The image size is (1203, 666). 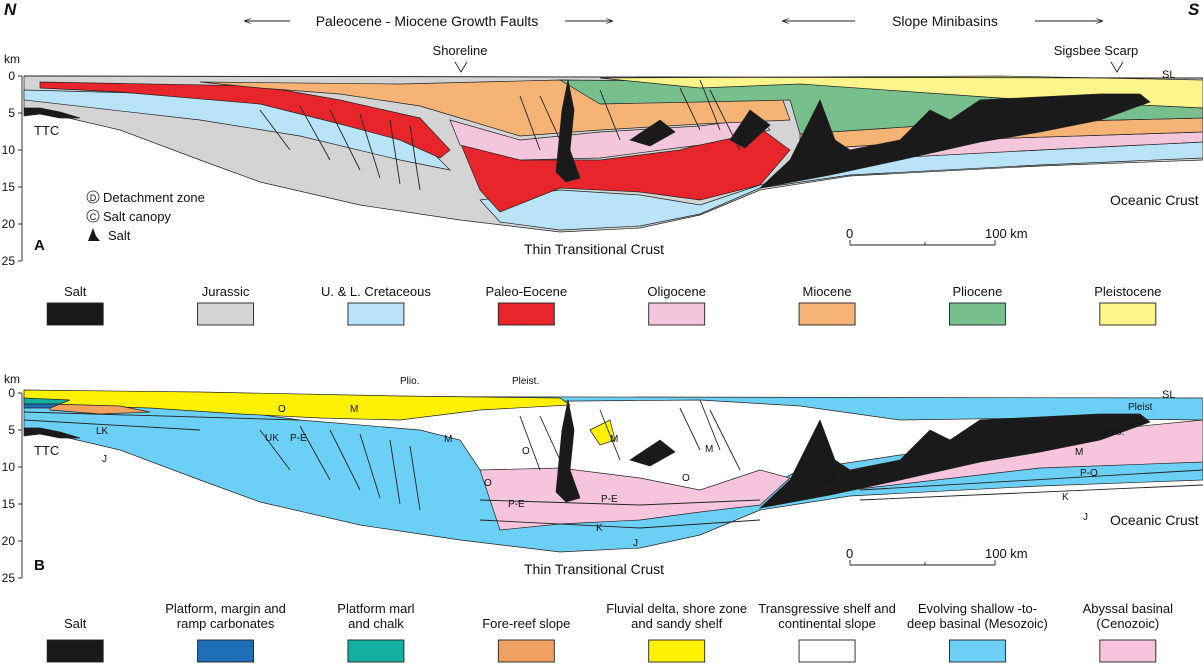 What do you see at coordinates (827, 623) in the screenshot?
I see `legend-label: continental slope` at bounding box center [827, 623].